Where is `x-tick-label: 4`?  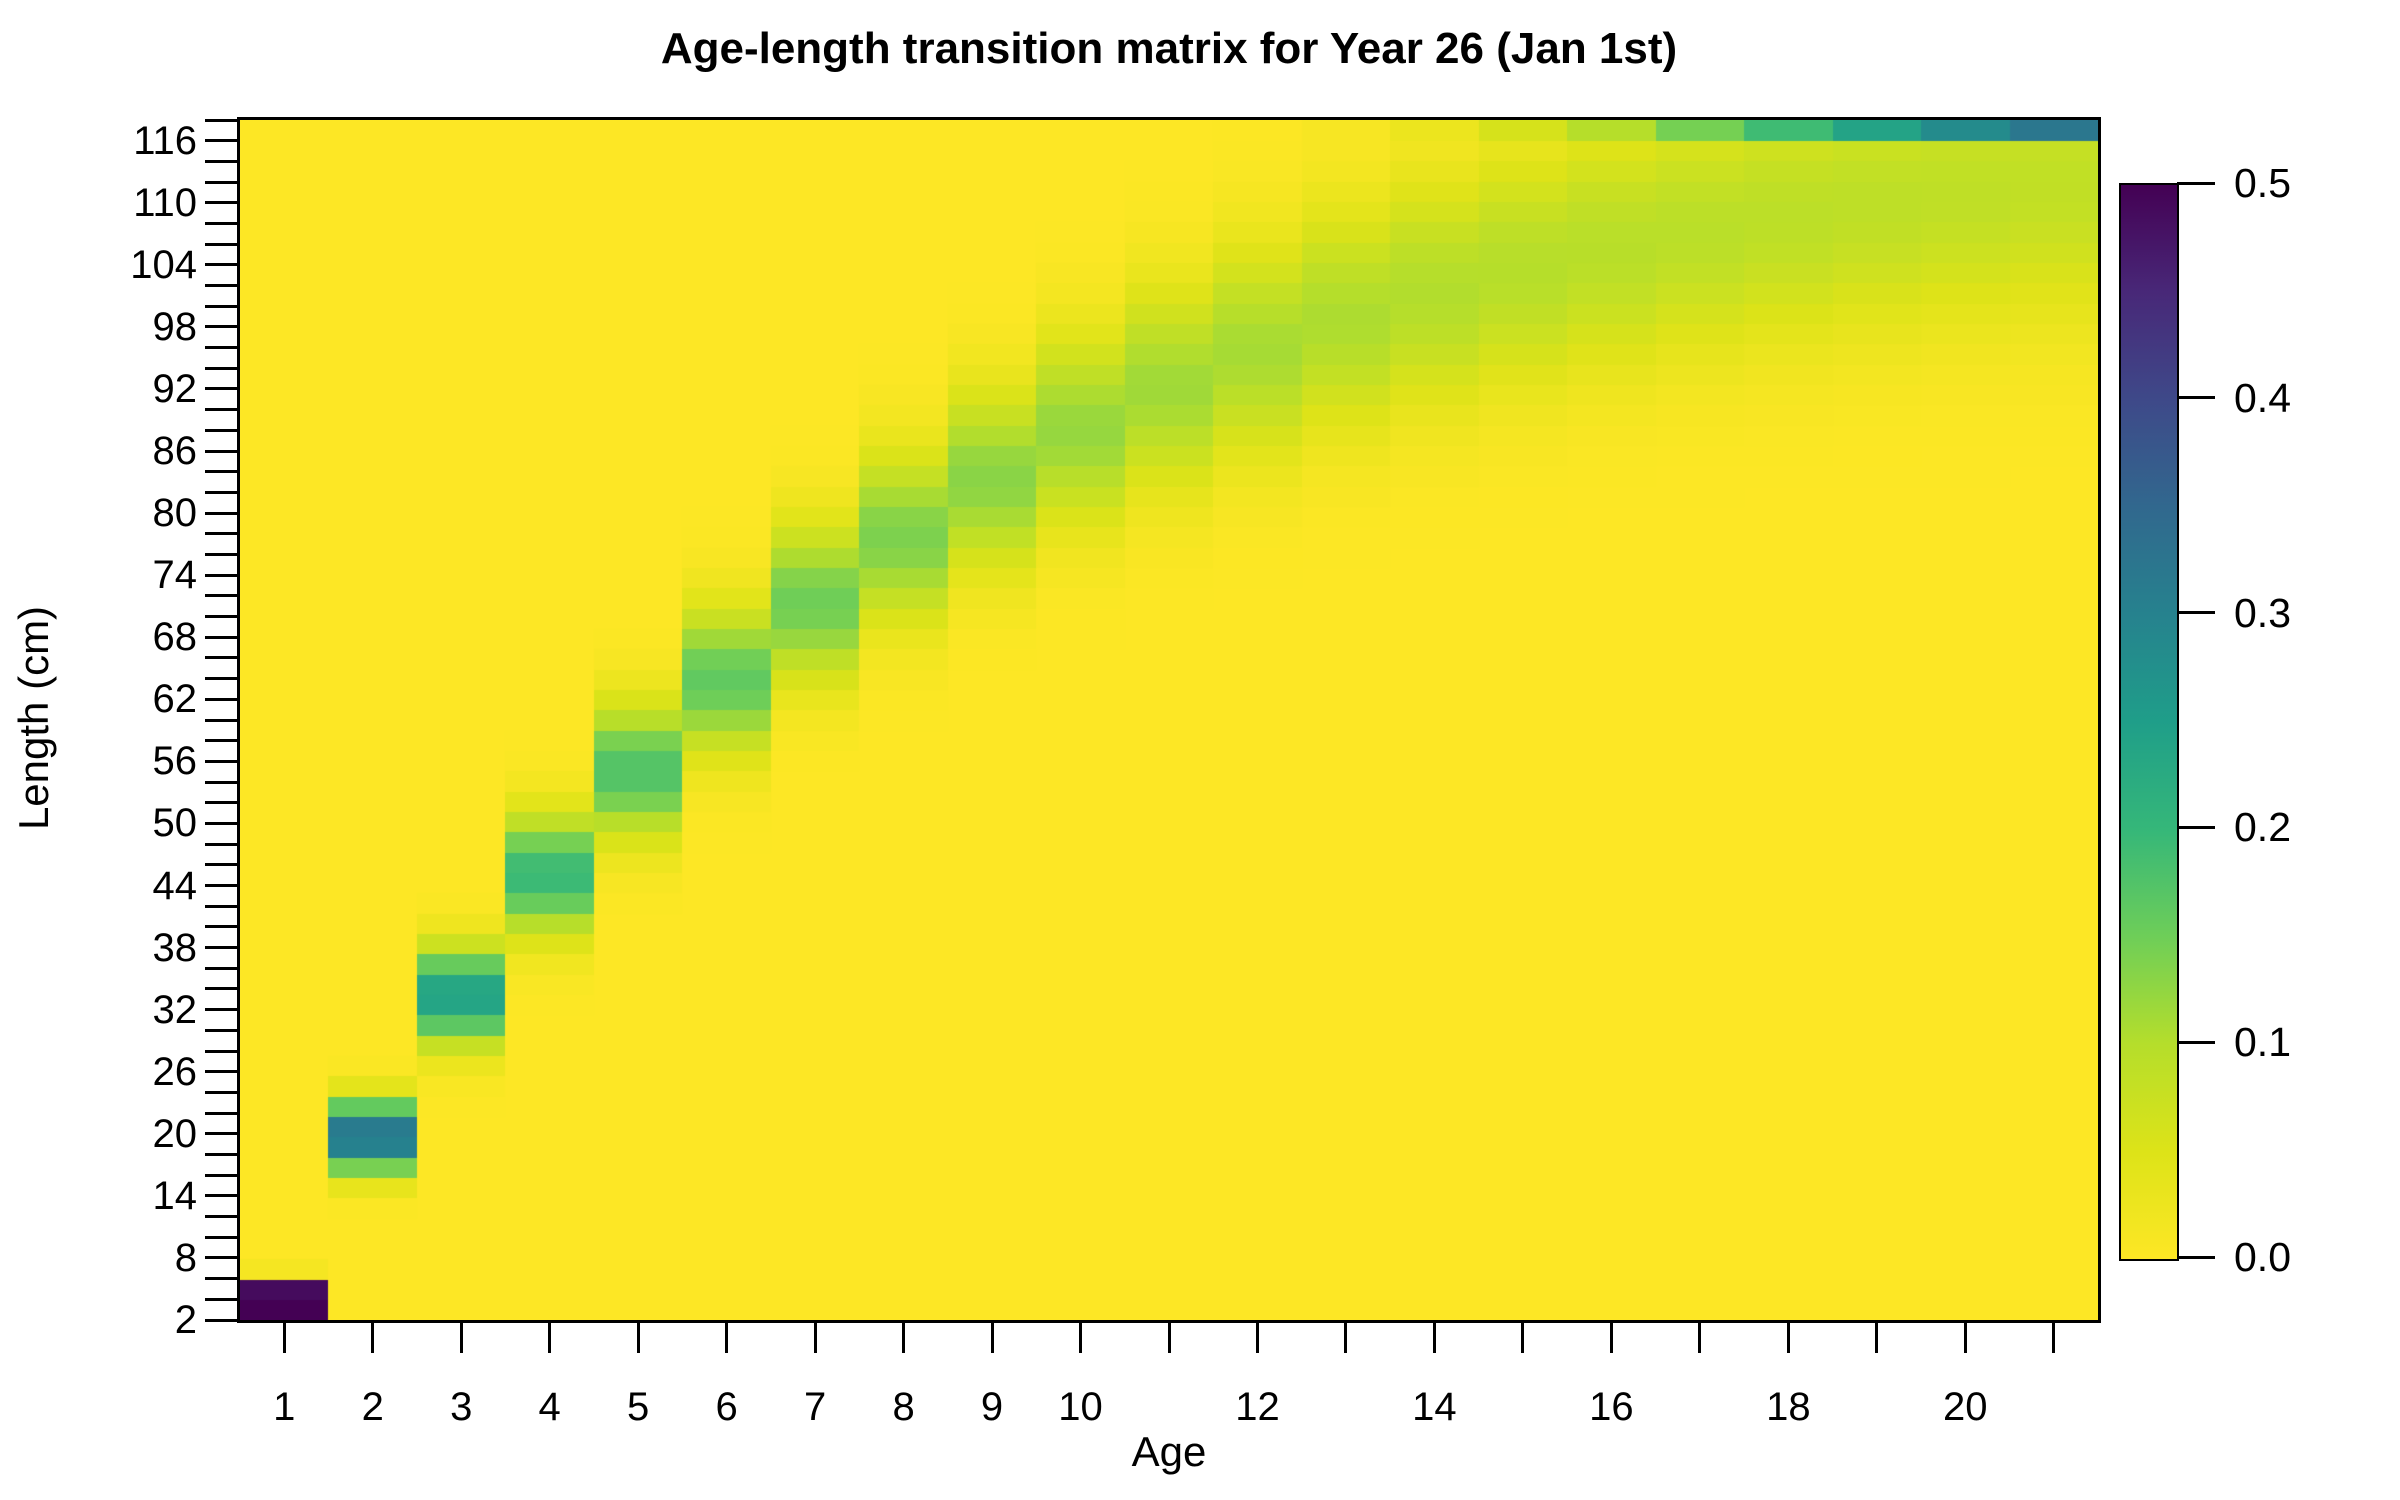
x-tick-label: 4 is located at coordinates (549, 1407).